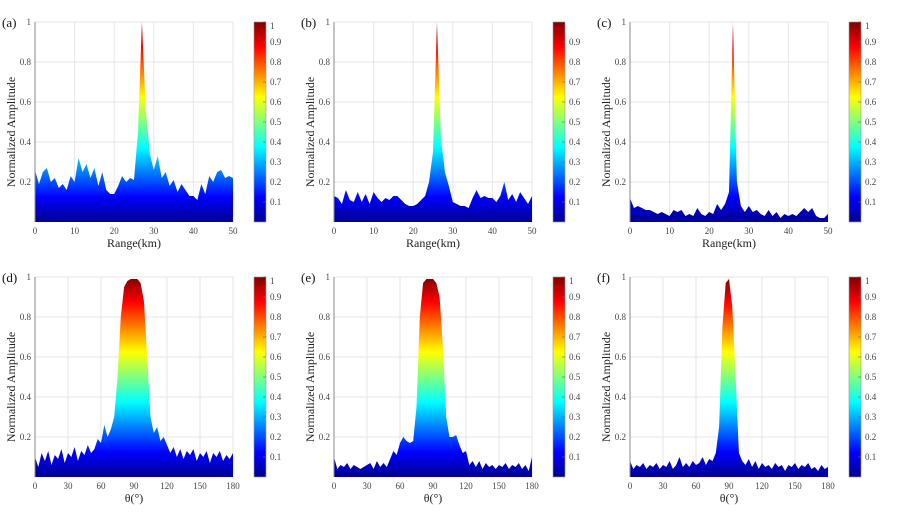 The height and width of the screenshot is (512, 900). What do you see at coordinates (308, 277) in the screenshot?
I see `panel-label: (e)` at bounding box center [308, 277].